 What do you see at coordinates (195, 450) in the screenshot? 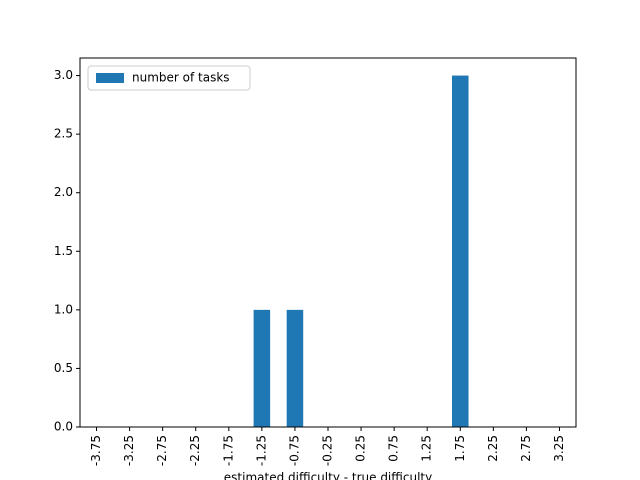
I see `x-tick-label: -2.25` at bounding box center [195, 450].